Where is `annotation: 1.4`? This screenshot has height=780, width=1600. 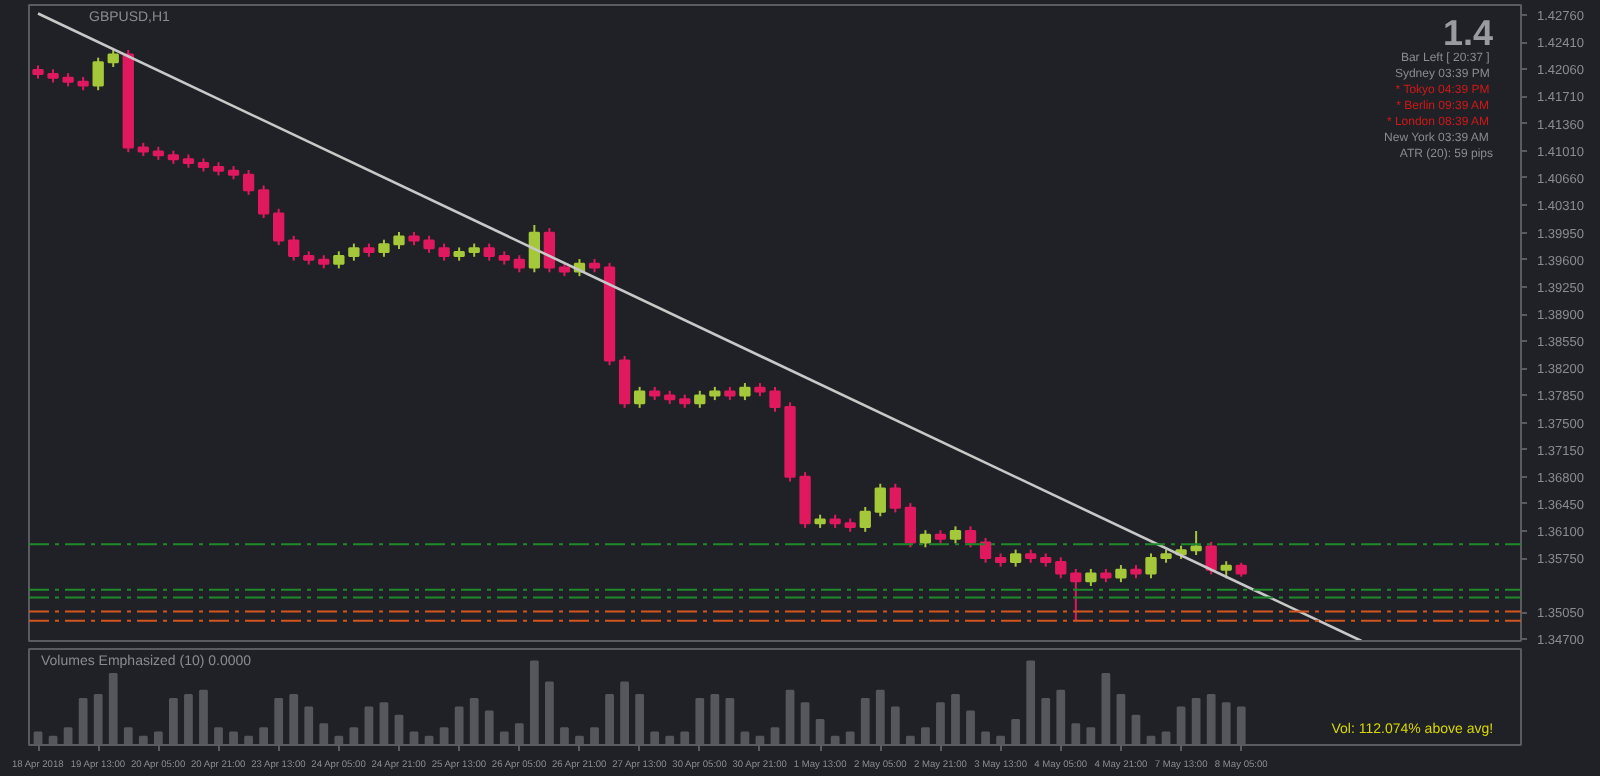
annotation: 1.4 is located at coordinates (1468, 33).